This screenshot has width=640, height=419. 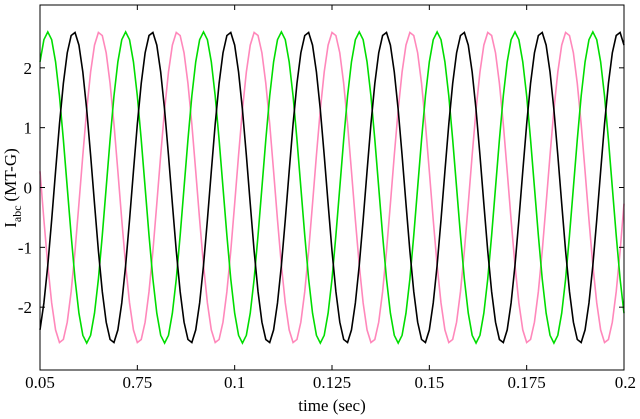 What do you see at coordinates (25, 307) in the screenshot?
I see `y-tick-label: -2` at bounding box center [25, 307].